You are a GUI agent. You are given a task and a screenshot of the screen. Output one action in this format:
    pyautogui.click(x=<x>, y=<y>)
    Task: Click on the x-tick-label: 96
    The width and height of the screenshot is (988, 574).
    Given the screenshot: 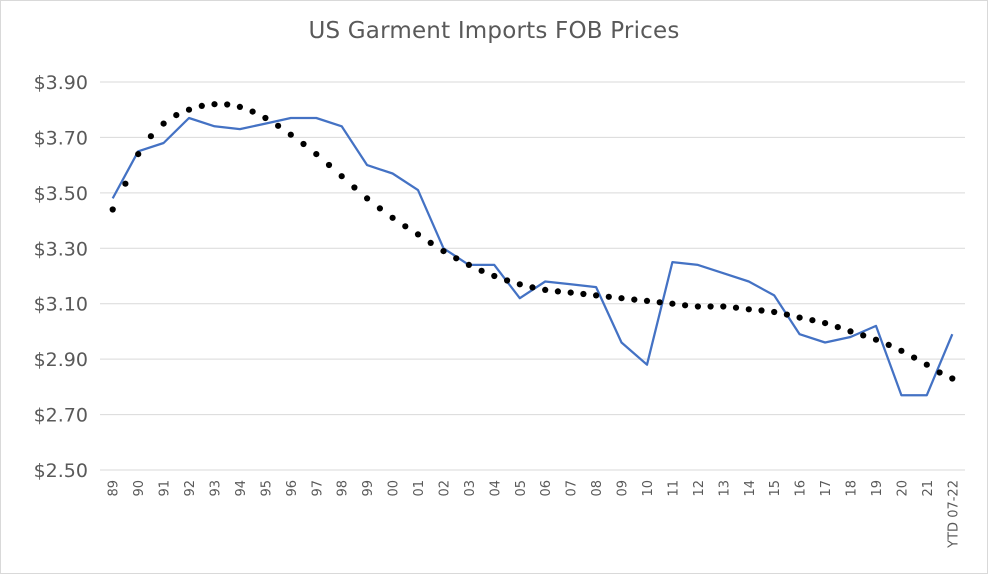 What is the action you would take?
    pyautogui.click(x=292, y=488)
    